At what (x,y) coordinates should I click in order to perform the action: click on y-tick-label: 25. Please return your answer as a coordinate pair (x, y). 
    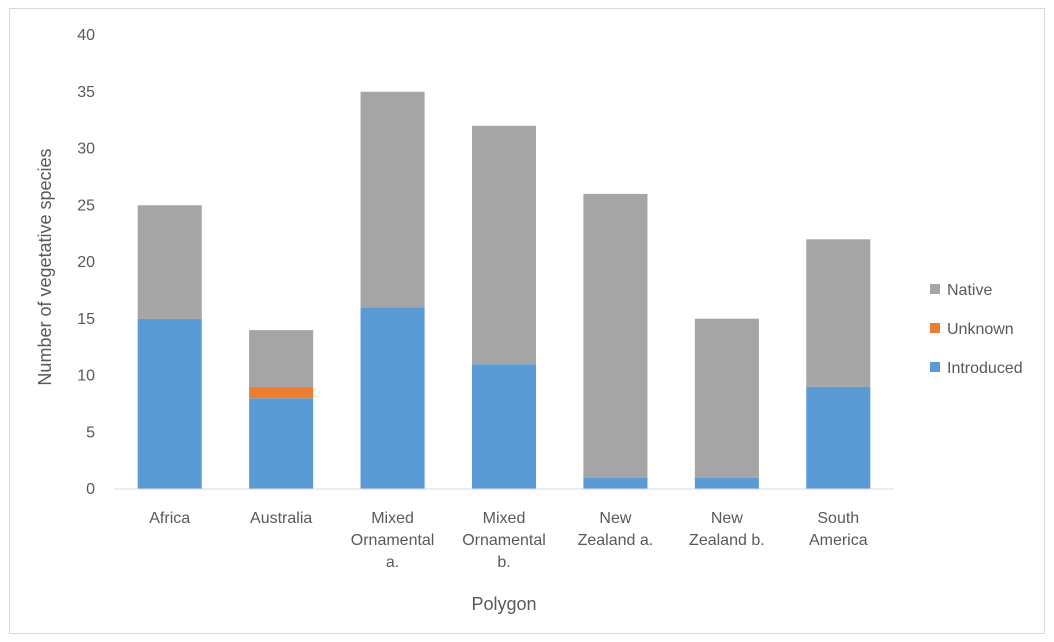
    Looking at the image, I should click on (86, 205).